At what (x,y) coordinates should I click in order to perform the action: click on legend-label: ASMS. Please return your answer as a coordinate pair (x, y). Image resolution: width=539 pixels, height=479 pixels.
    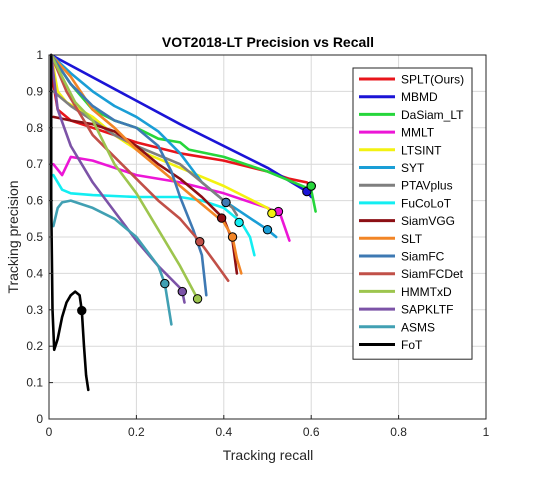
    Looking at the image, I should click on (418, 327).